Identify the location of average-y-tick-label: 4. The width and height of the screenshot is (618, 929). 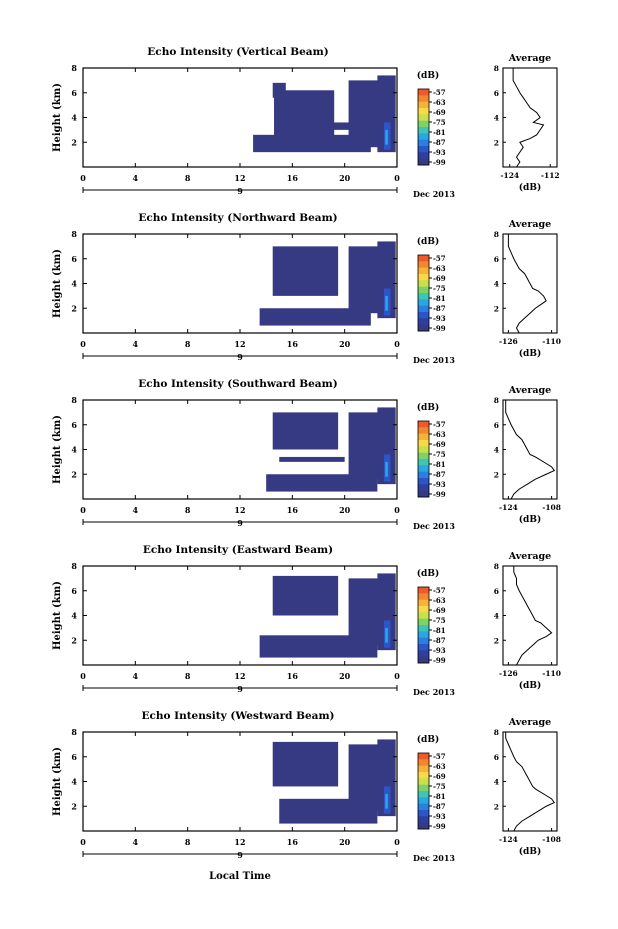
(496, 118).